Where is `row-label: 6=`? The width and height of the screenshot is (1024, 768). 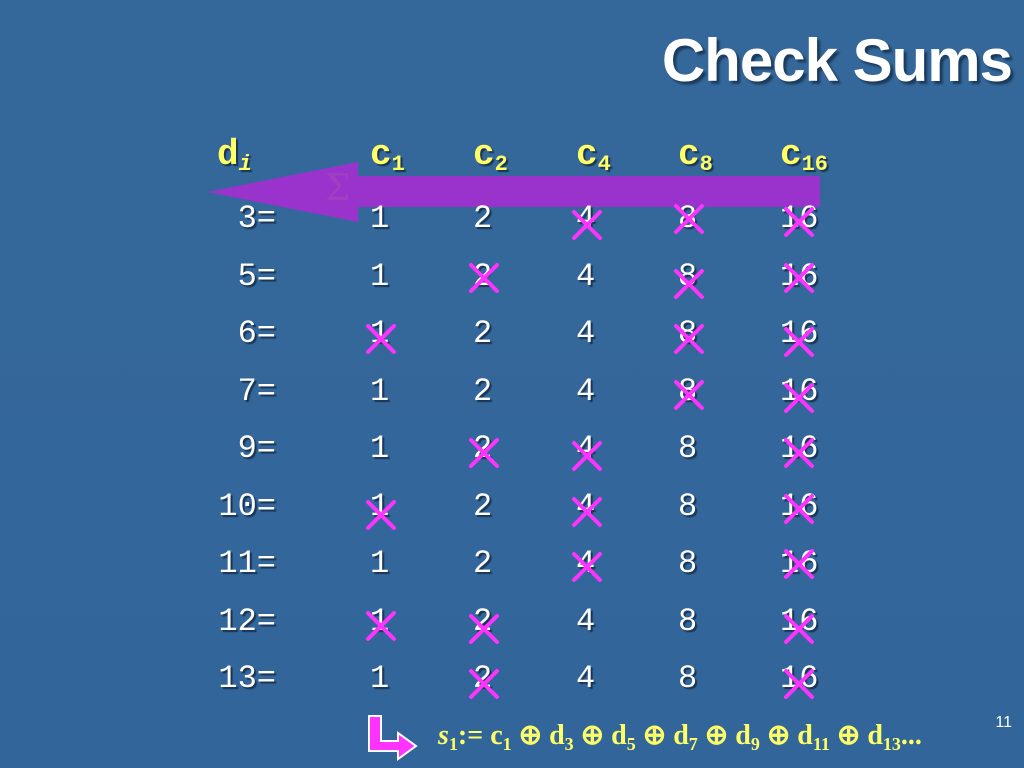 row-label: 6= is located at coordinates (256, 333).